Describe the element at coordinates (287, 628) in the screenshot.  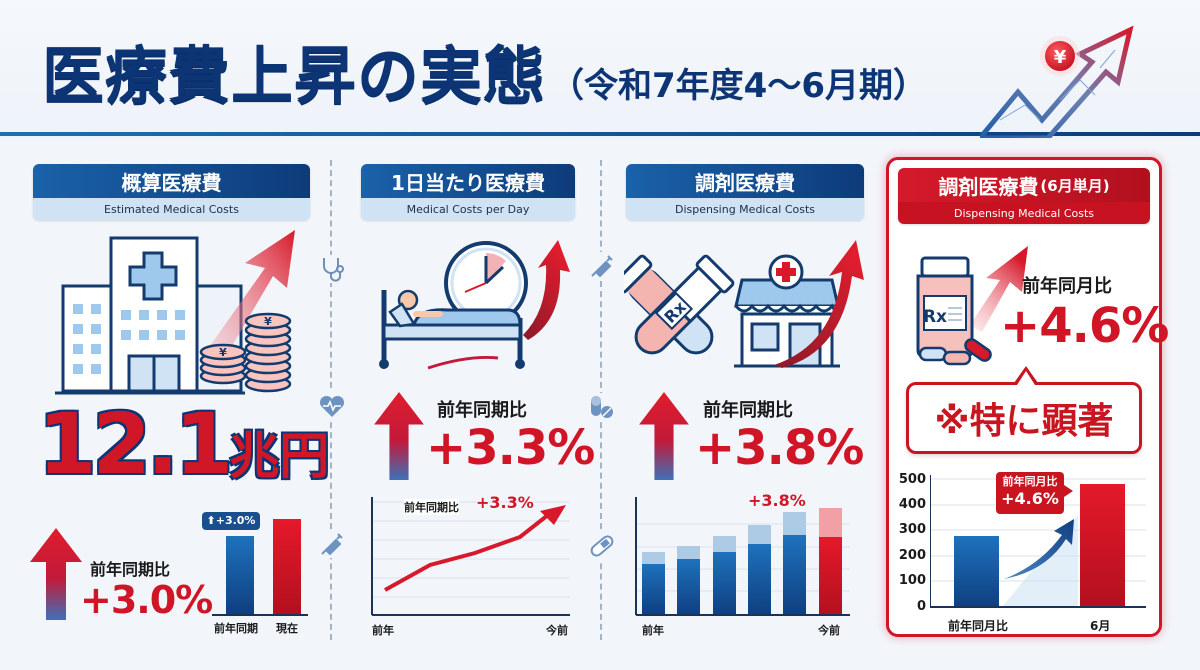
I see `axis-label: 現在` at that location.